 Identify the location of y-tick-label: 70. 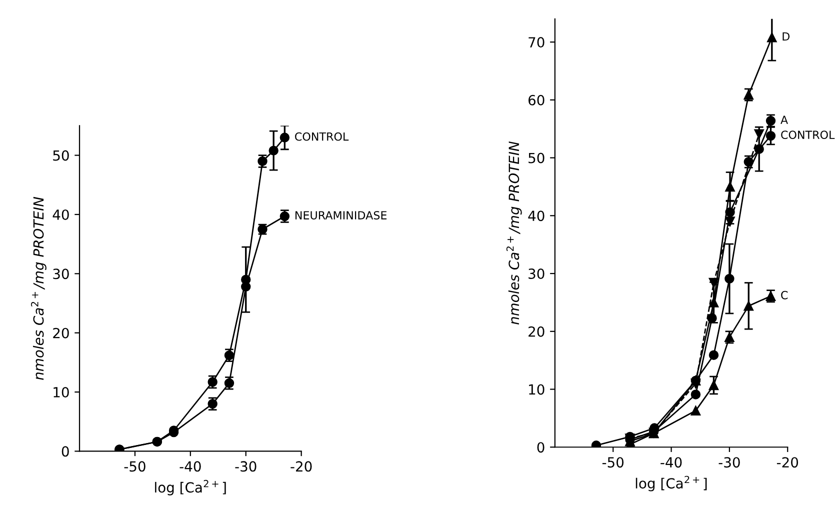
(536, 42).